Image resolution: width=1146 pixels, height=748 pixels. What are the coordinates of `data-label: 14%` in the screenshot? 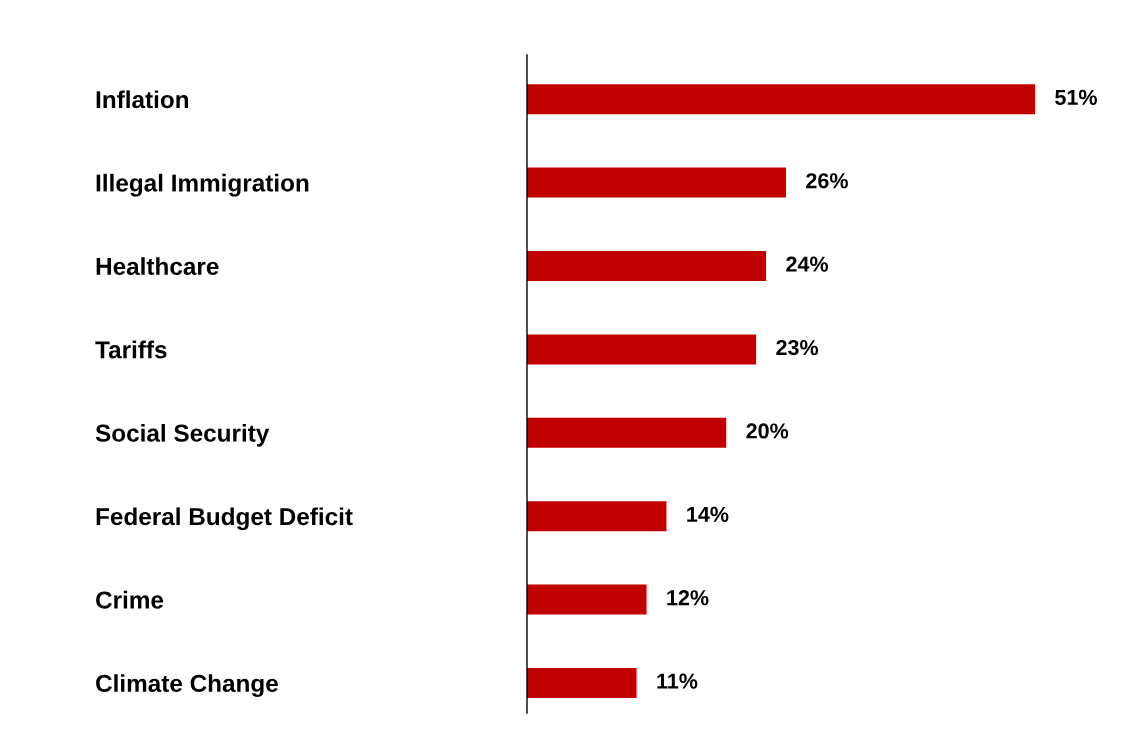 It's located at (708, 514).